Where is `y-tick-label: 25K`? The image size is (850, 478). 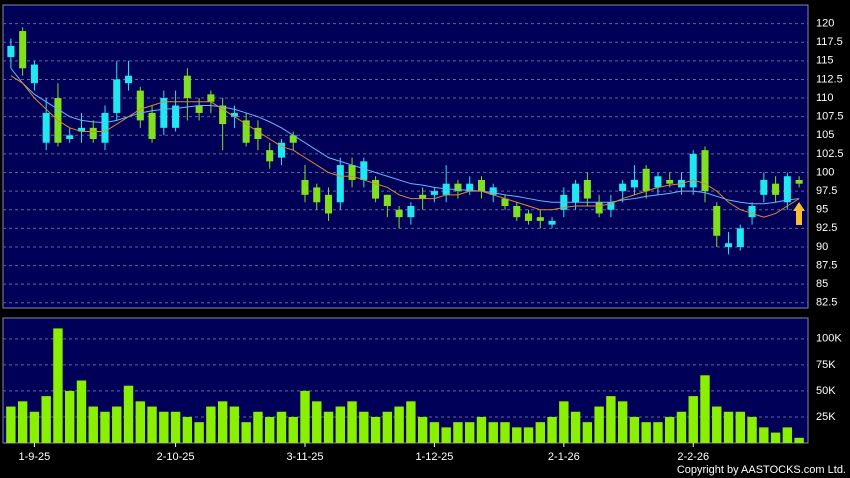 y-tick-label: 25K is located at coordinates (826, 417).